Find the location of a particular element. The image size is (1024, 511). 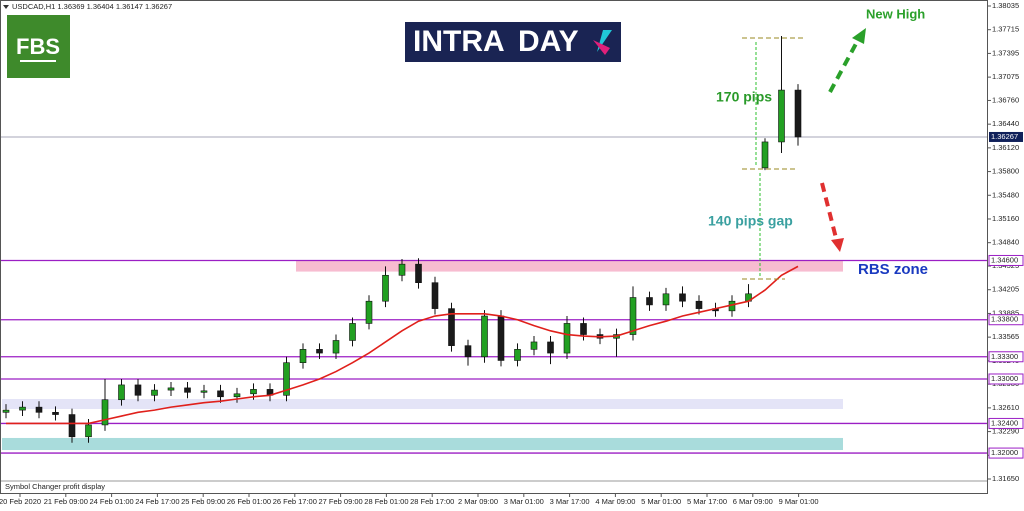

level-label: 1.32000 is located at coordinates (1004, 452).